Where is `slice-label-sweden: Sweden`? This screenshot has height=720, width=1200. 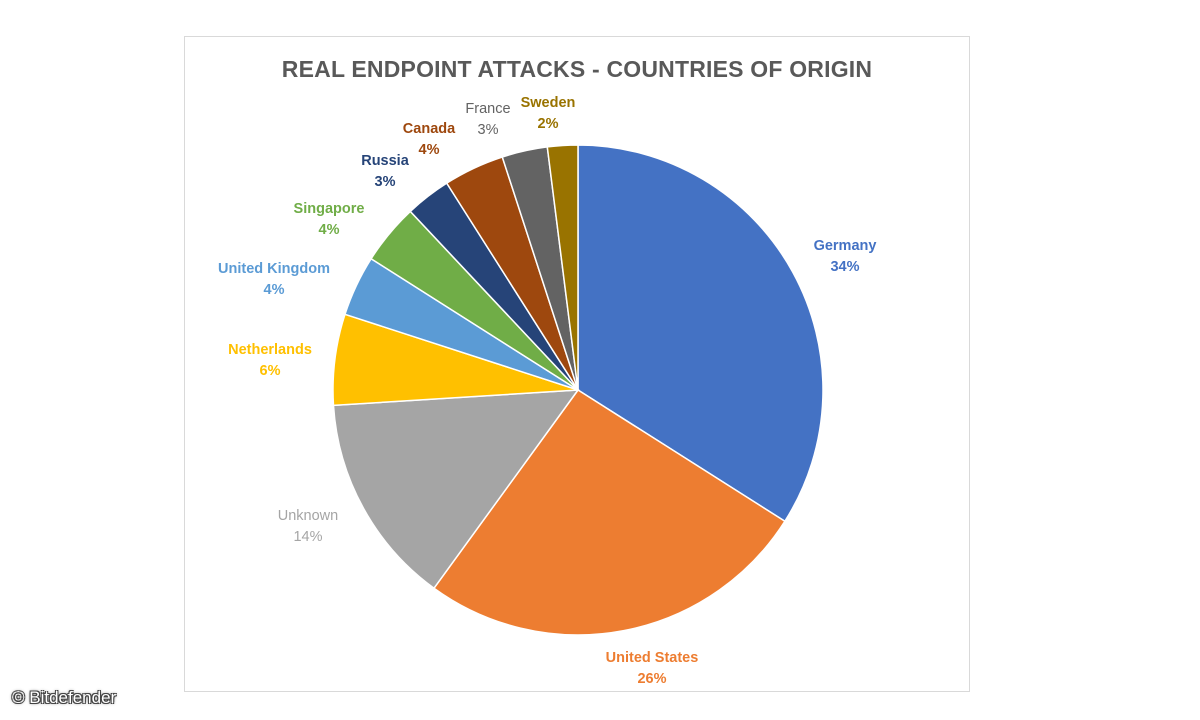 slice-label-sweden: Sweden is located at coordinates (548, 103).